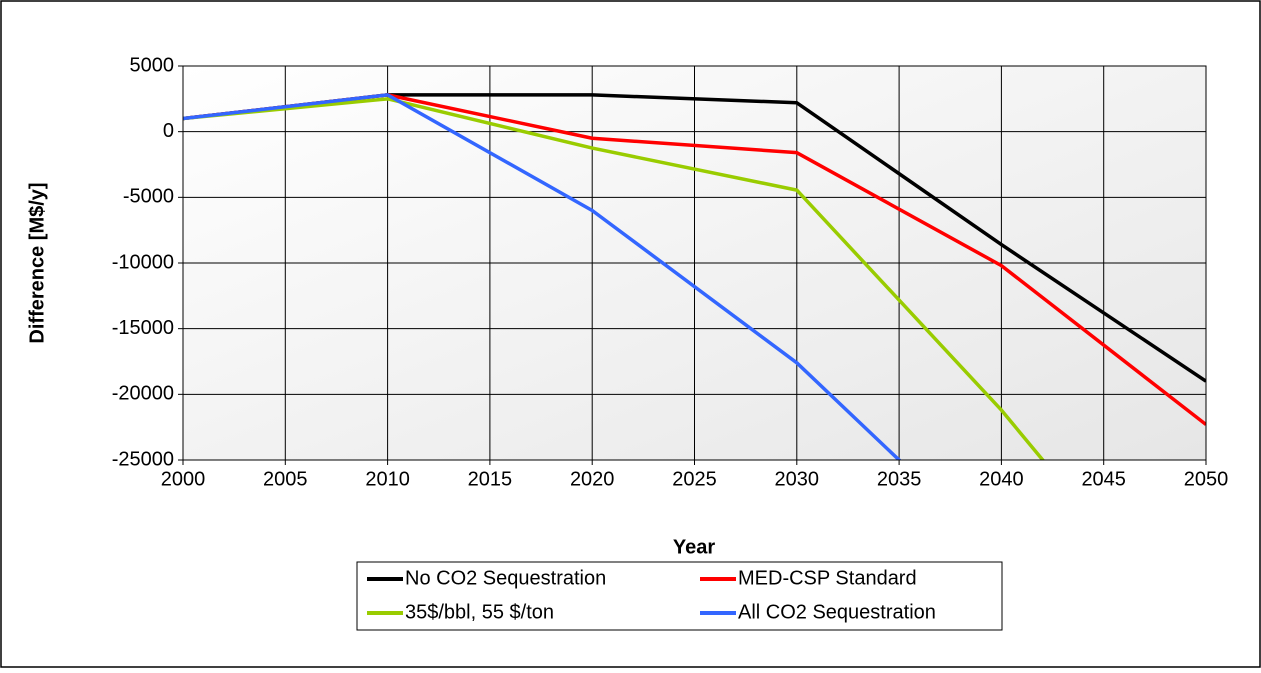  I want to click on y-tick-label: -5000, so click(148, 197).